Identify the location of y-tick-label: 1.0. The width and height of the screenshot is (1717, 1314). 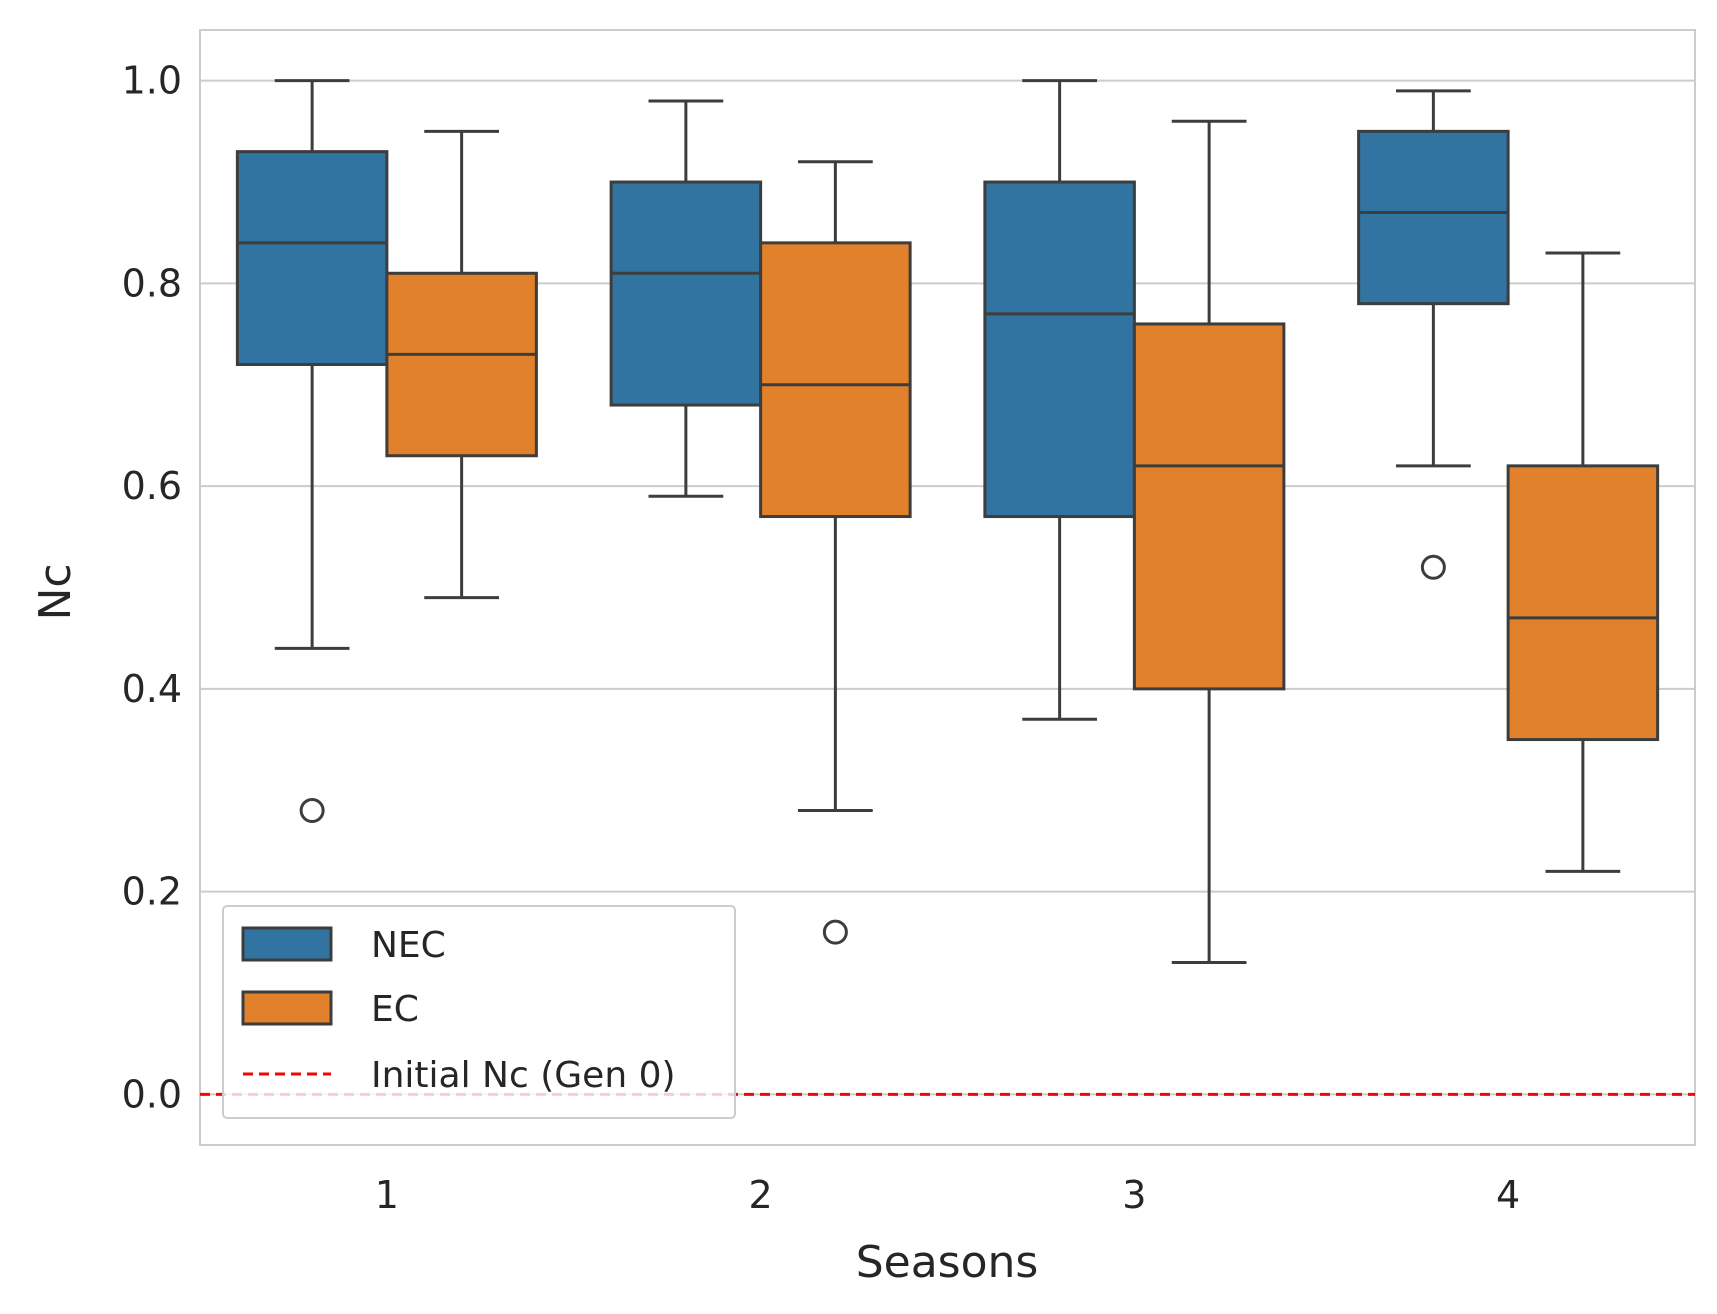
(152, 81).